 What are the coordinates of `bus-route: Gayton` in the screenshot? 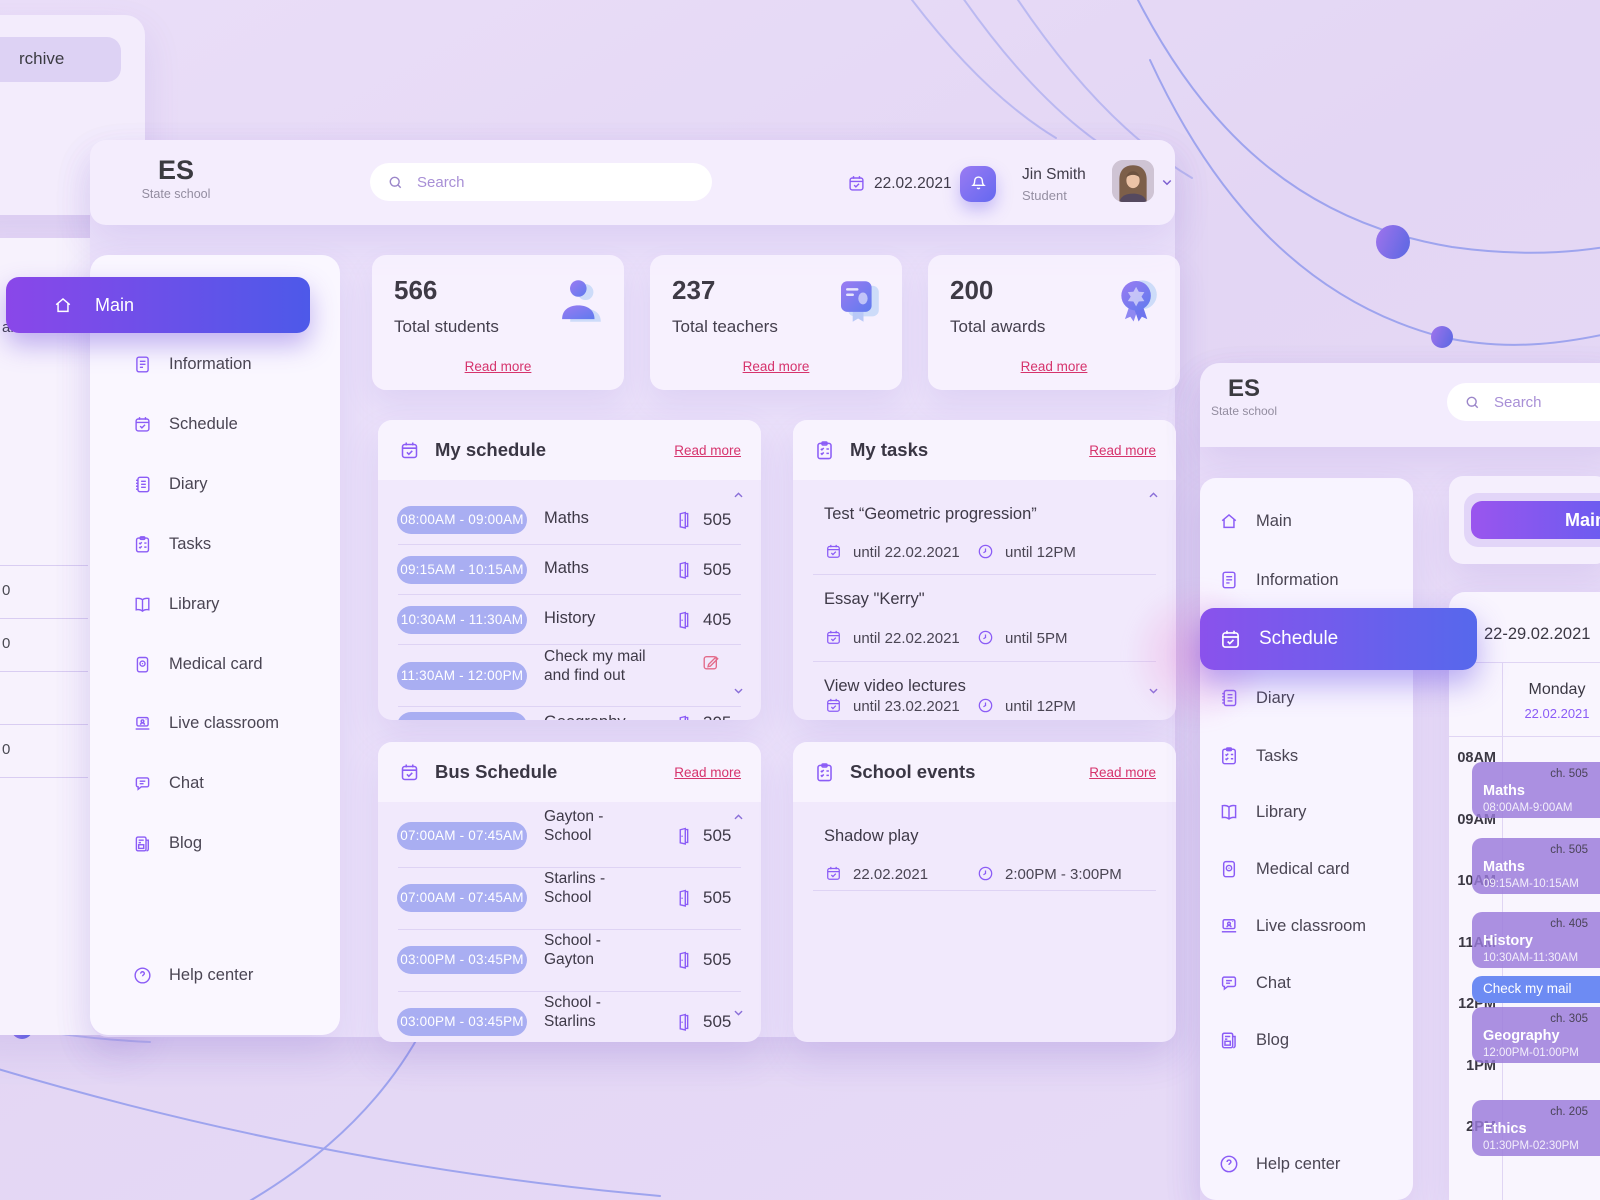 It's located at (569, 959).